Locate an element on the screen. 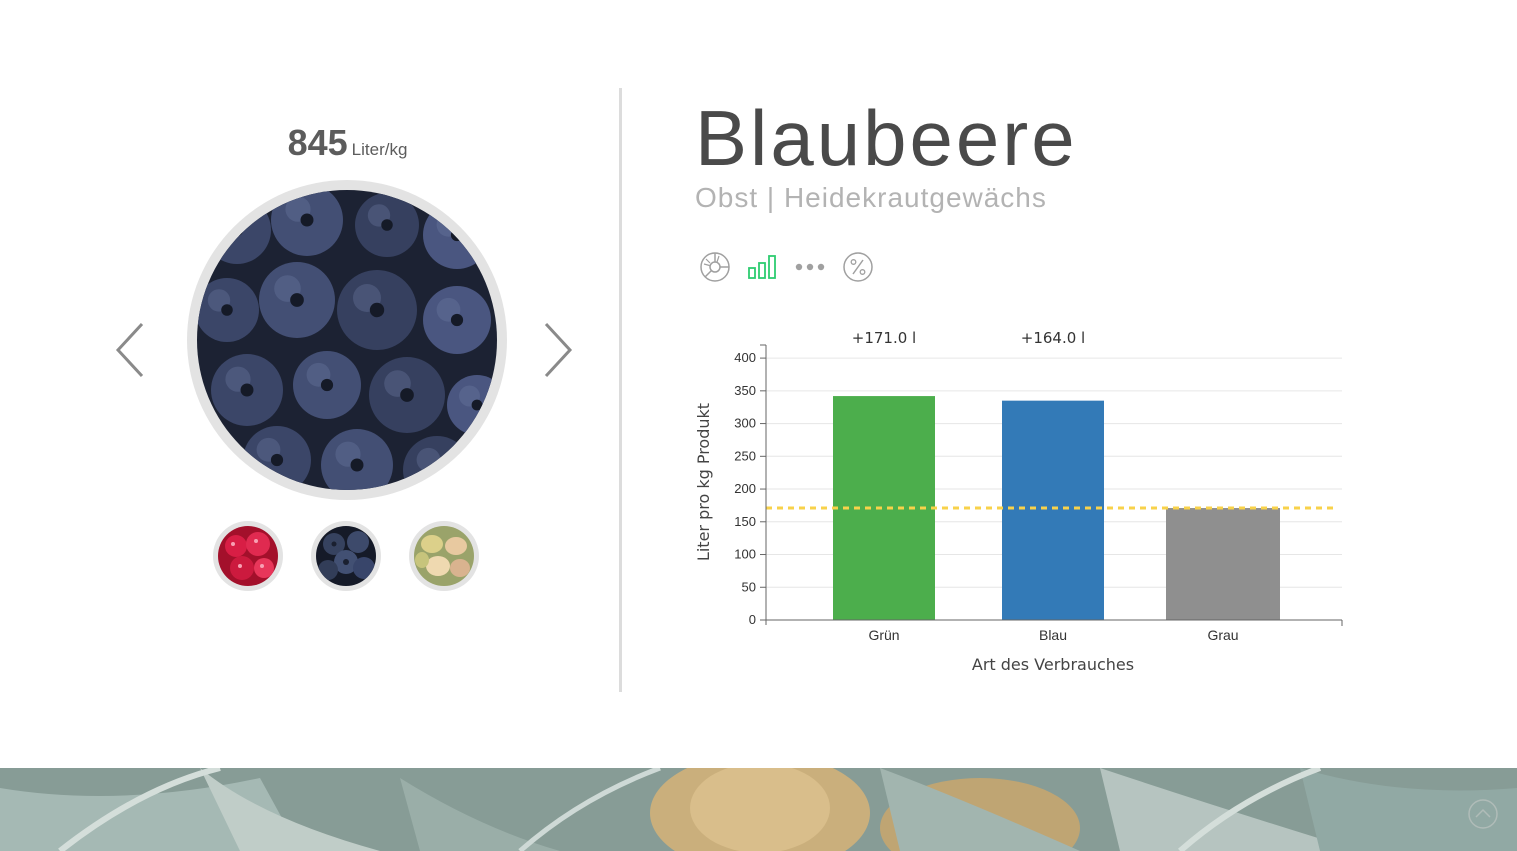 Image resolution: width=1517 pixels, height=851 pixels. next-arrow-icon is located at coordinates (558, 350).